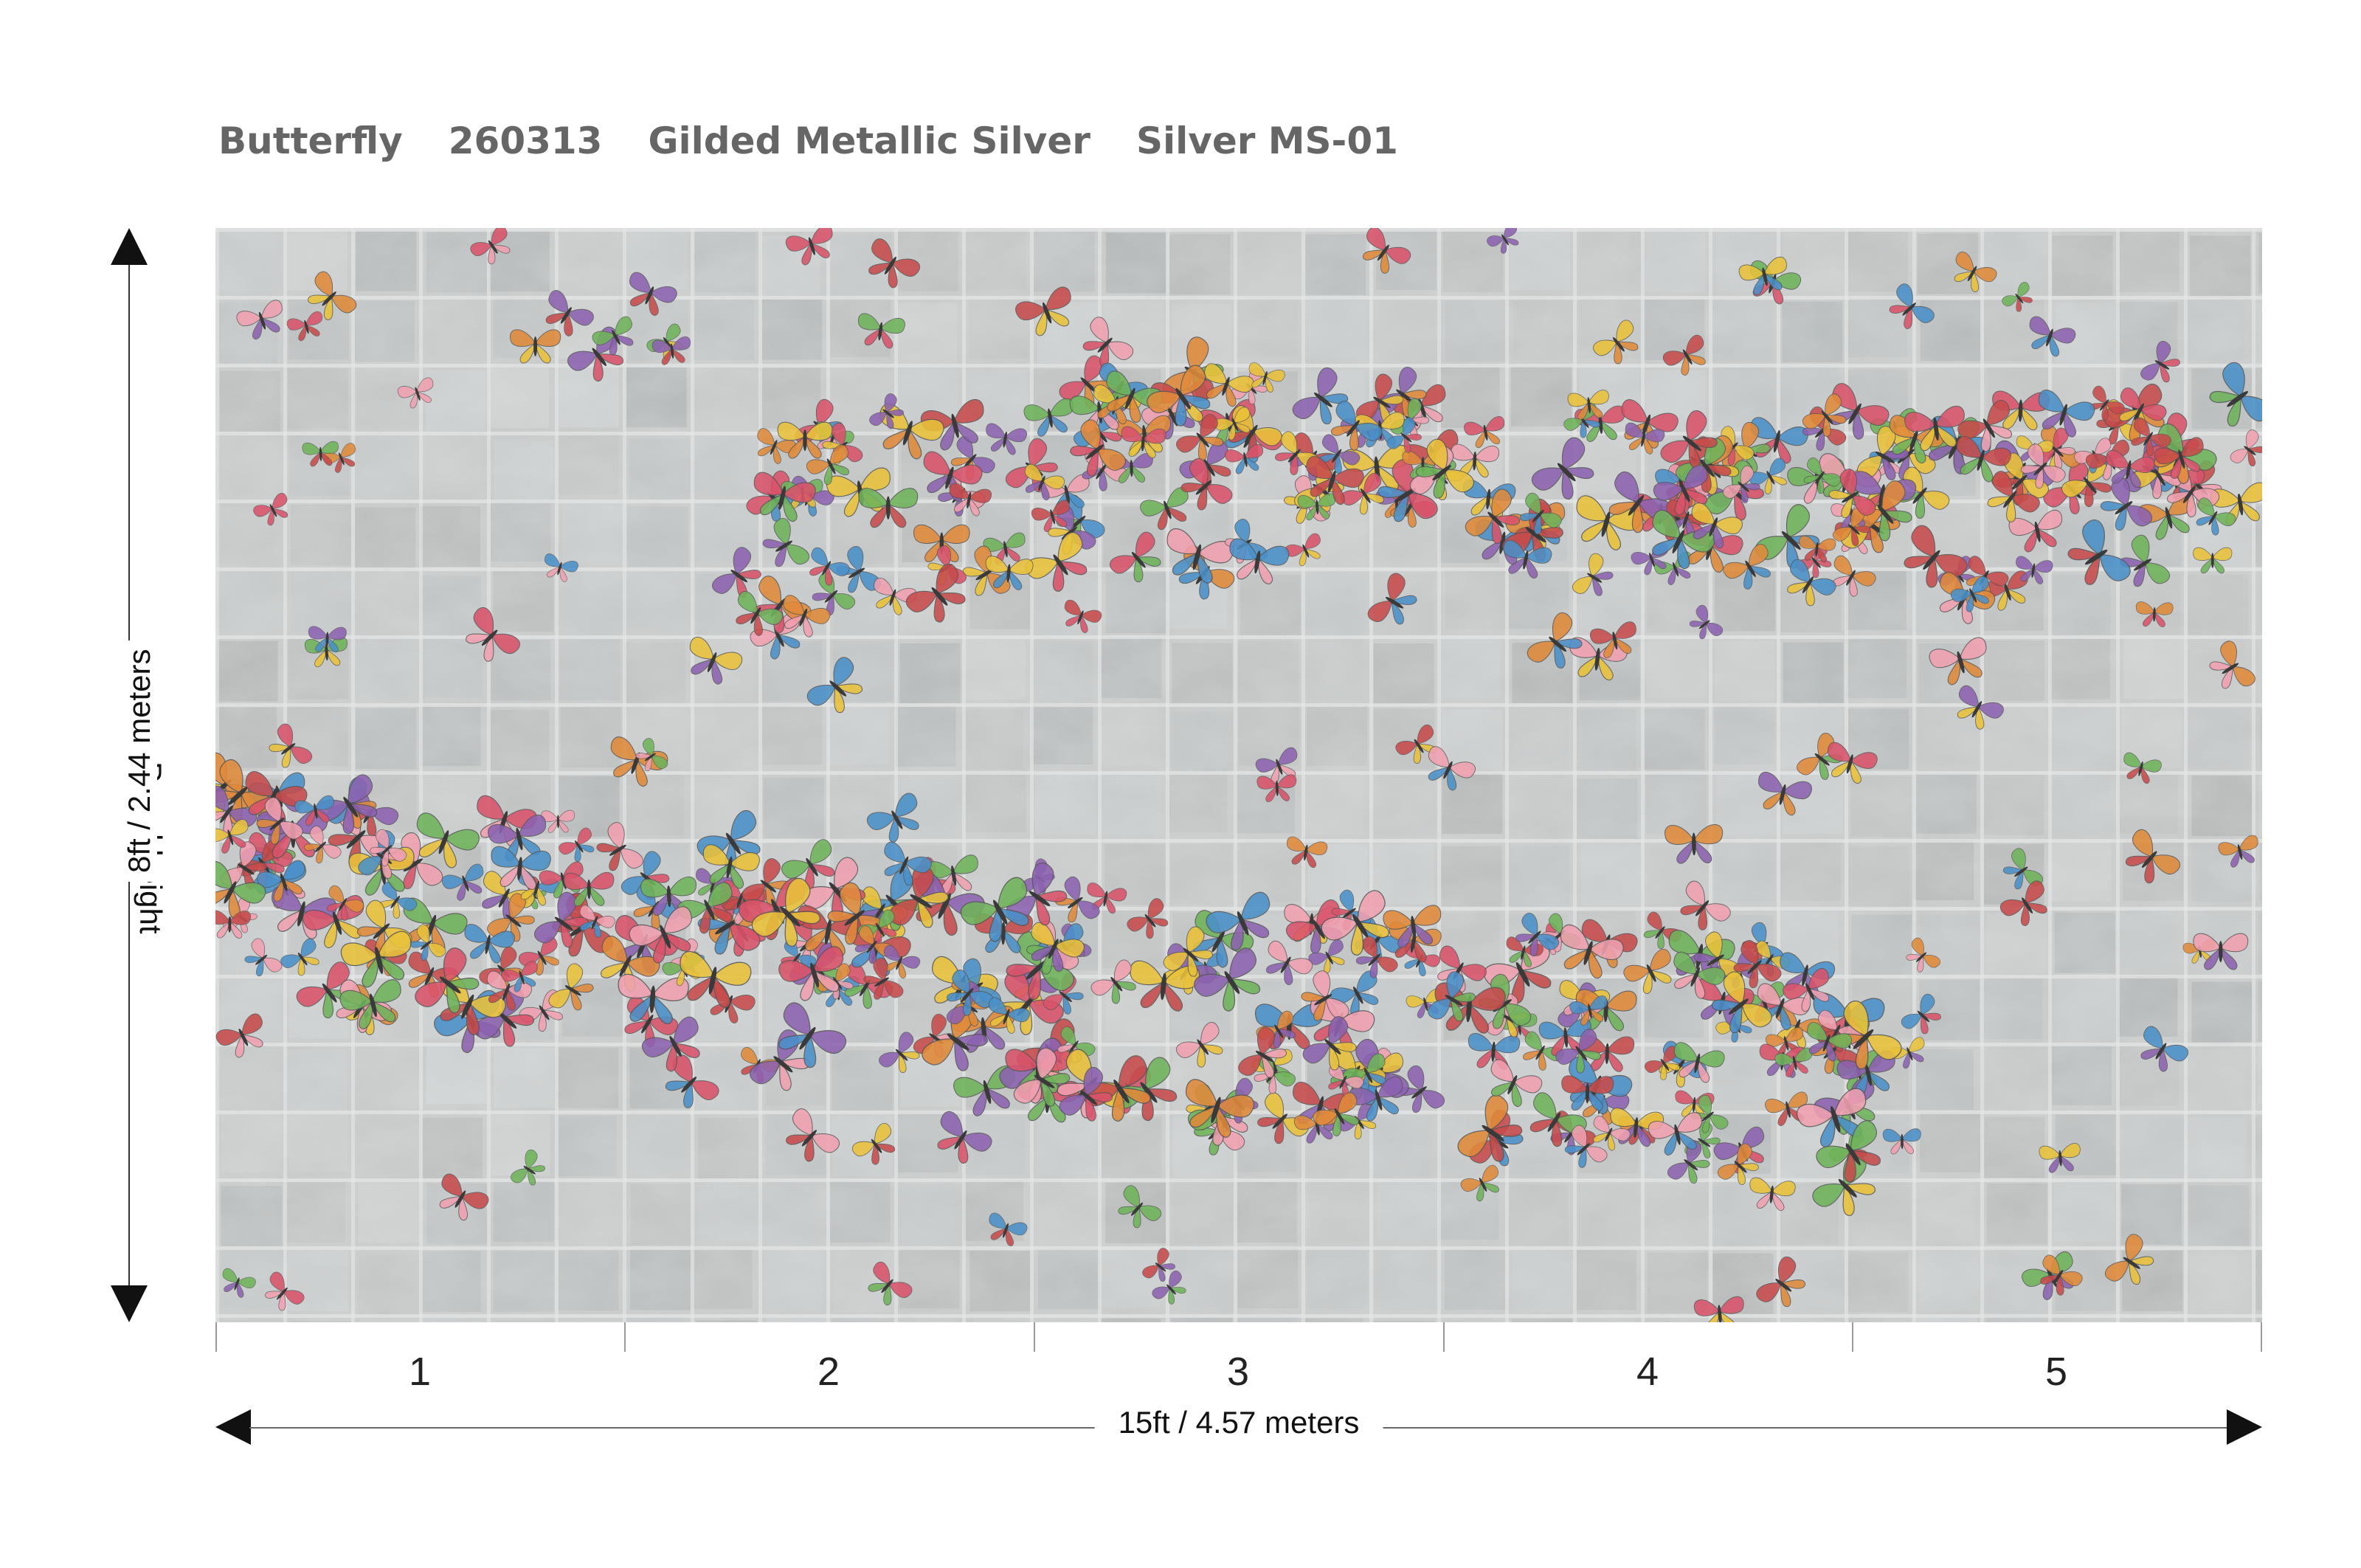  I want to click on panel-number-5: 5, so click(2056, 1372).